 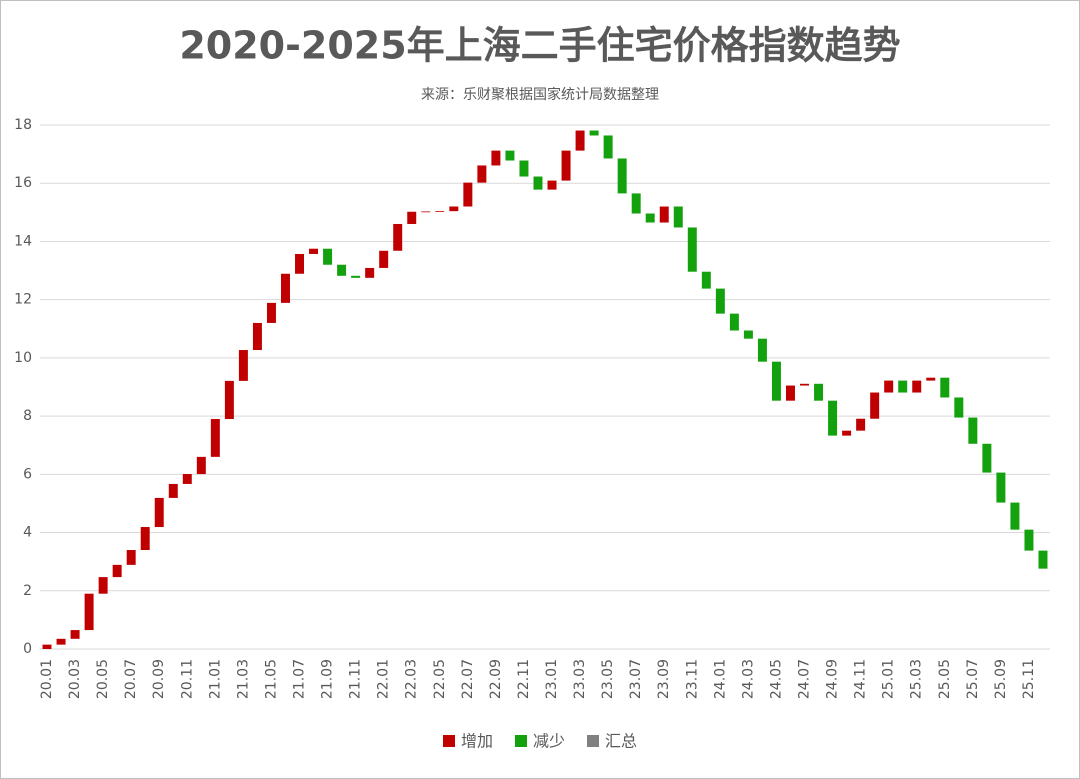 What do you see at coordinates (47, 679) in the screenshot?
I see `x-tick-label: 20.01` at bounding box center [47, 679].